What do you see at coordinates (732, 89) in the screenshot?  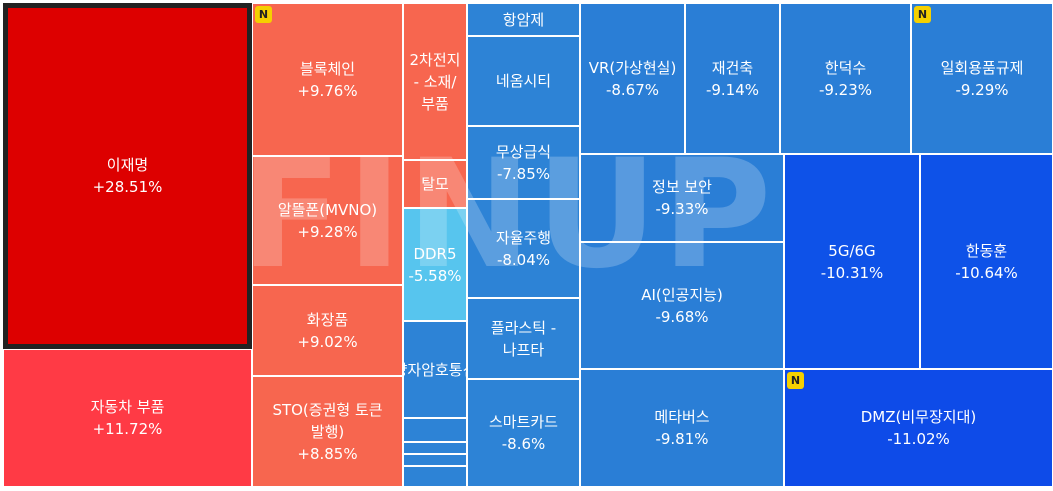 I see `tile-value: -9.14%` at bounding box center [732, 89].